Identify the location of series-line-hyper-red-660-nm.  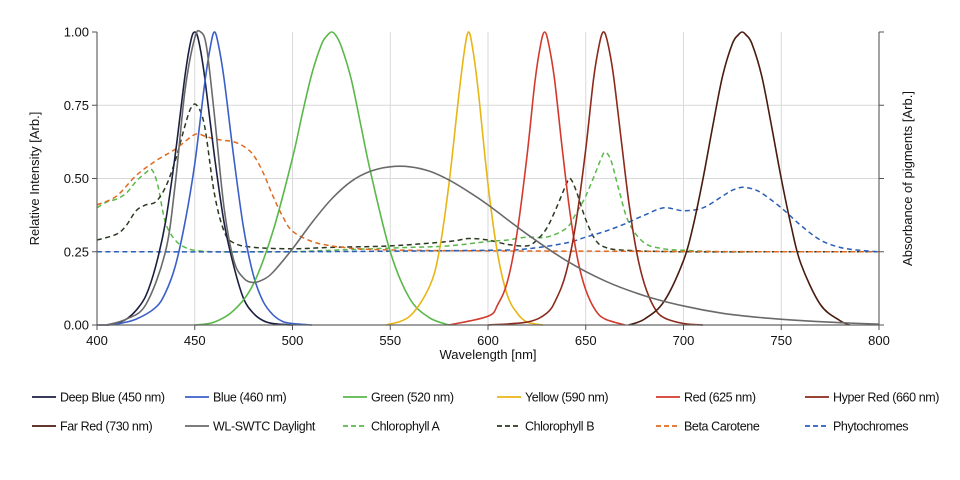
(595, 178).